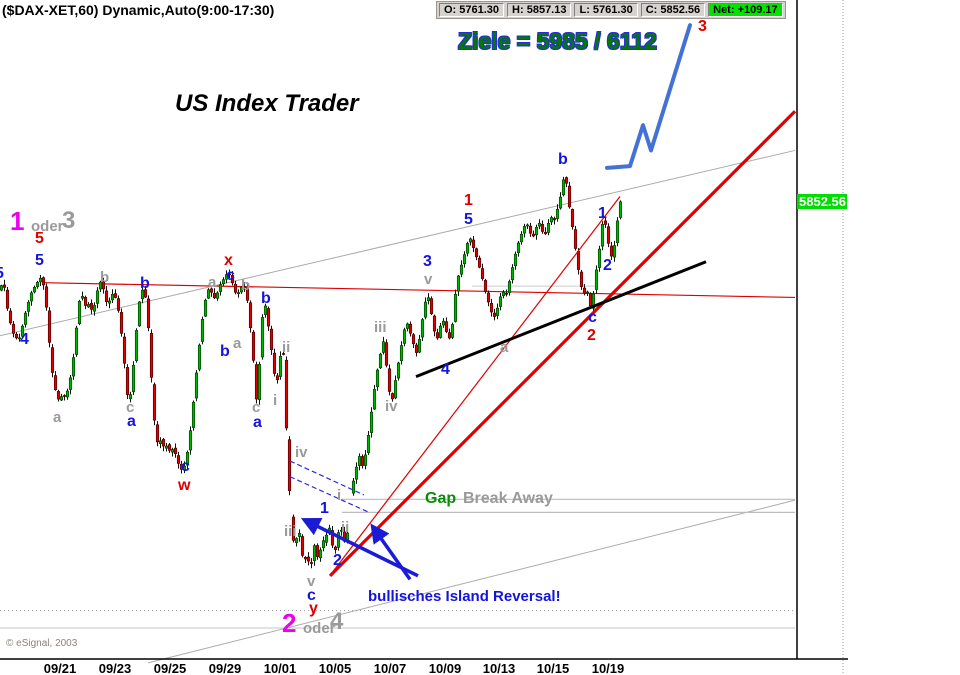 This screenshot has height=675, width=960. I want to click on price-targets-annotation: Ziele = 5985 / 6112, so click(557, 41).